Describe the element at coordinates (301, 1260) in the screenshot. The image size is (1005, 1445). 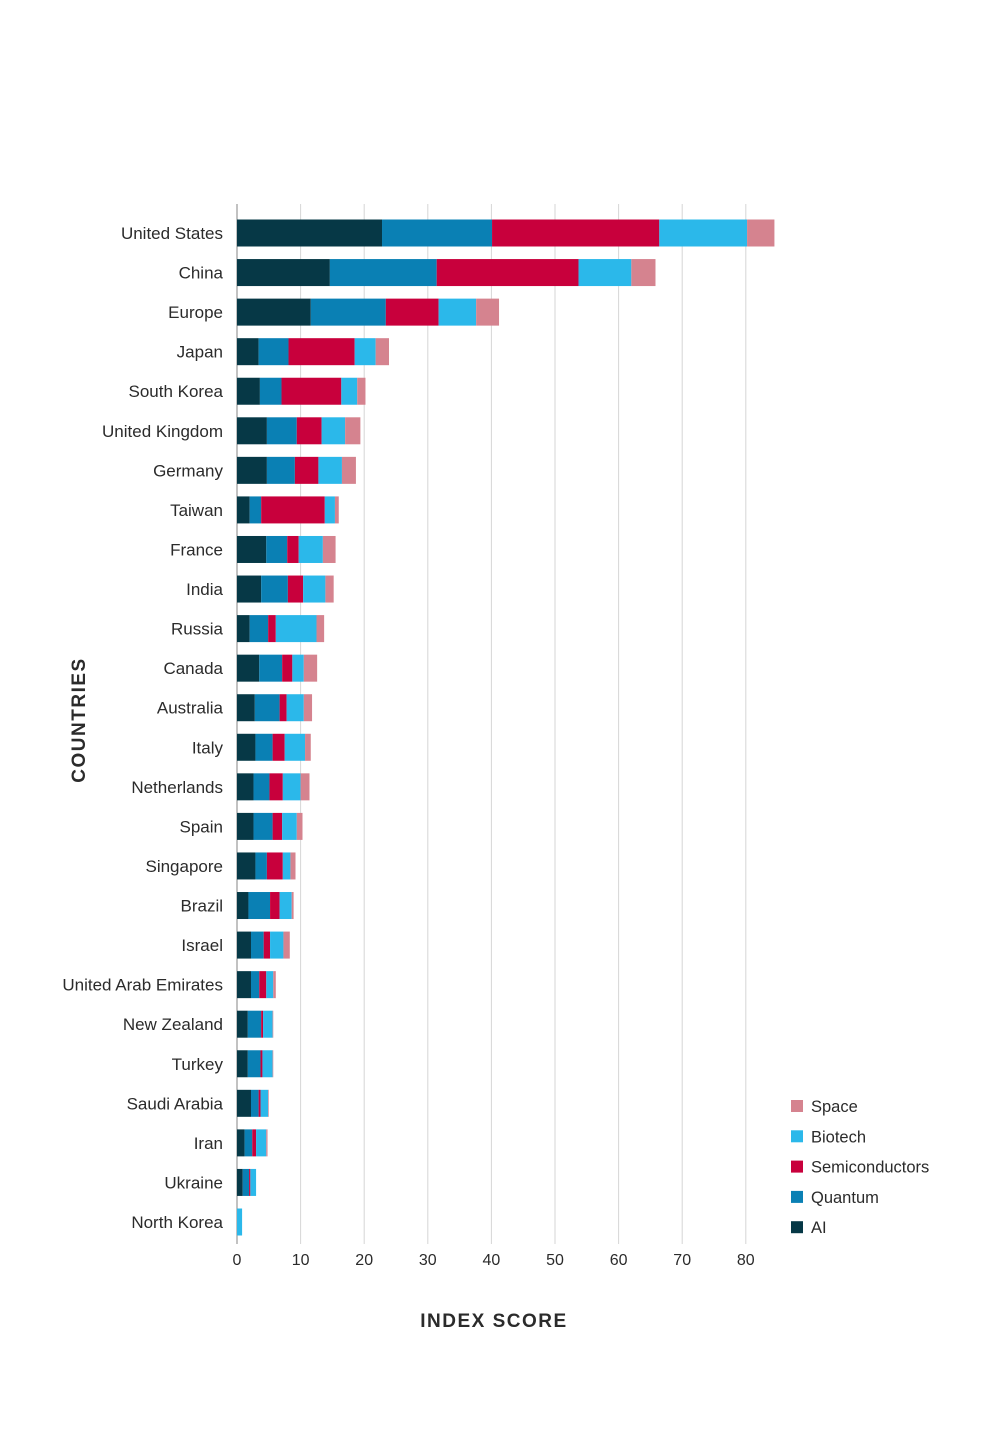
I see `x-tick-label: 10` at that location.